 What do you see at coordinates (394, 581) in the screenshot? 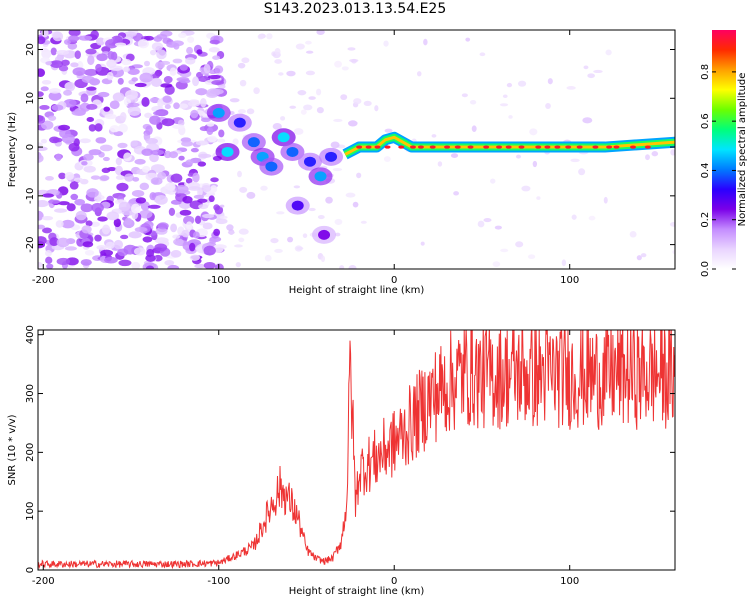
I see `snr-x-tick-label: 0` at bounding box center [394, 581].